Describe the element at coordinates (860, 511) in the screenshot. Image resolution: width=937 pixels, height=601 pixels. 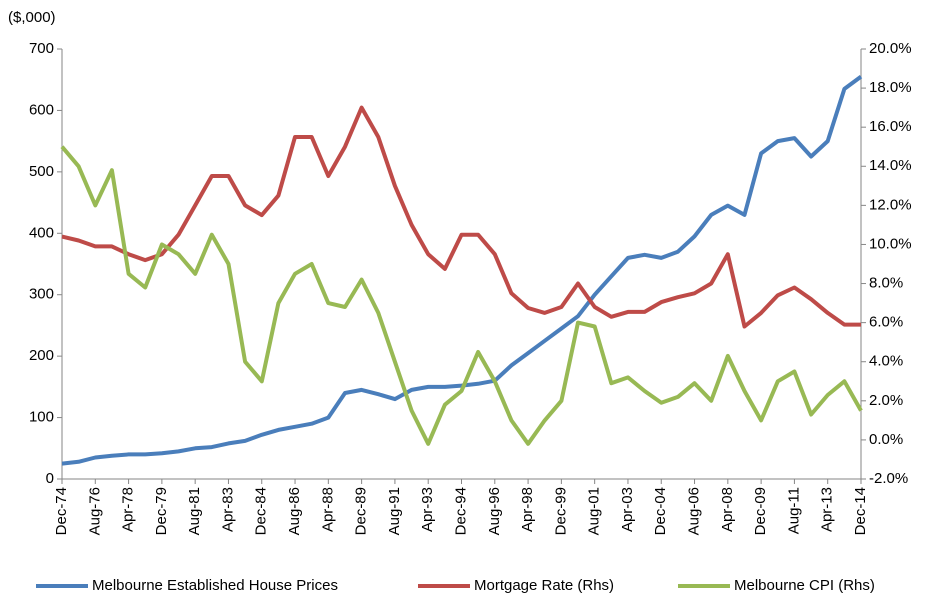
I see `x-tick-label: Dec-14` at that location.